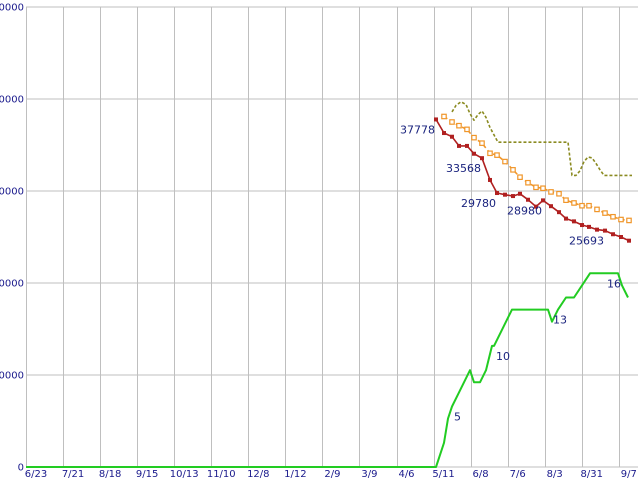  I want to click on x-tick-label: 6/23, so click(36, 474).